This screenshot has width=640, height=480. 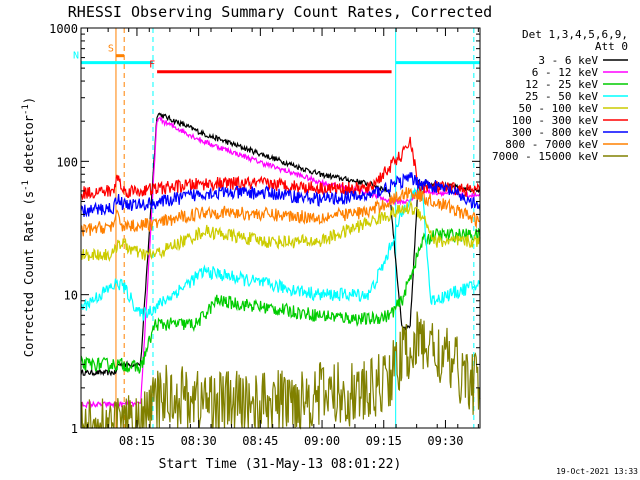 What do you see at coordinates (559, 108) in the screenshot?
I see `legend-label: 50 - 100 keV` at bounding box center [559, 108].